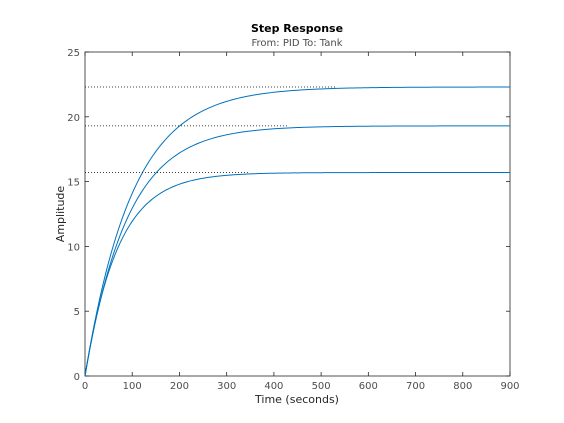  What do you see at coordinates (179, 386) in the screenshot?
I see `x-tick-label: 200` at bounding box center [179, 386].